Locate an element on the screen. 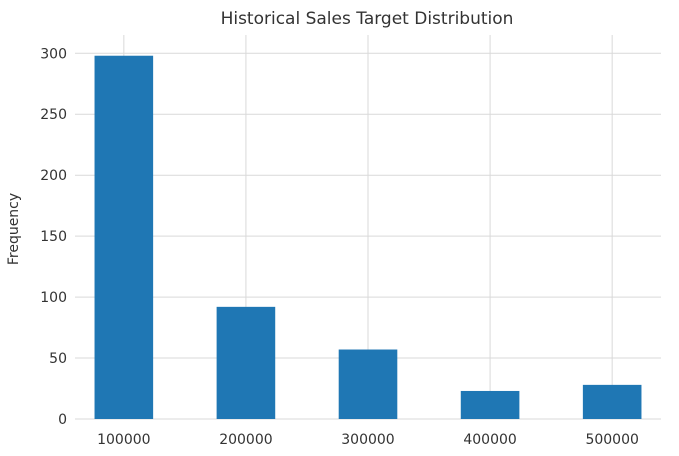 The image size is (679, 456). y-tick-label: 250 is located at coordinates (53, 115).